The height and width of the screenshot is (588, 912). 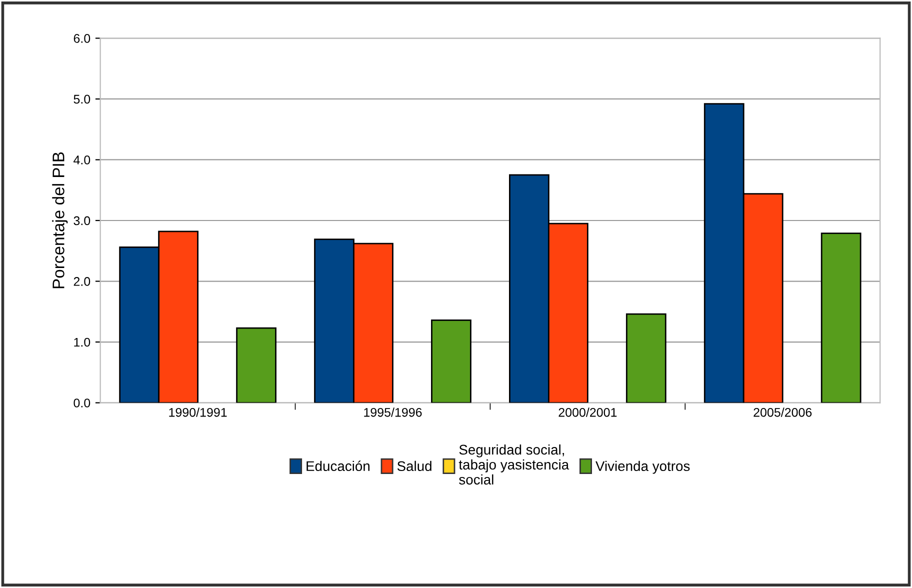 I want to click on y-tick-label: 4.0, so click(x=82, y=160).